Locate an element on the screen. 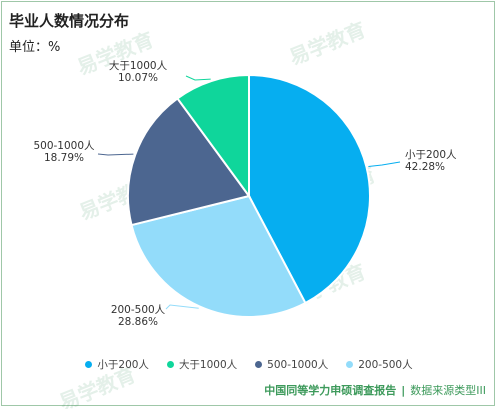  footer-report-title: 中国同等学力申硕调查报告 is located at coordinates (330, 390).